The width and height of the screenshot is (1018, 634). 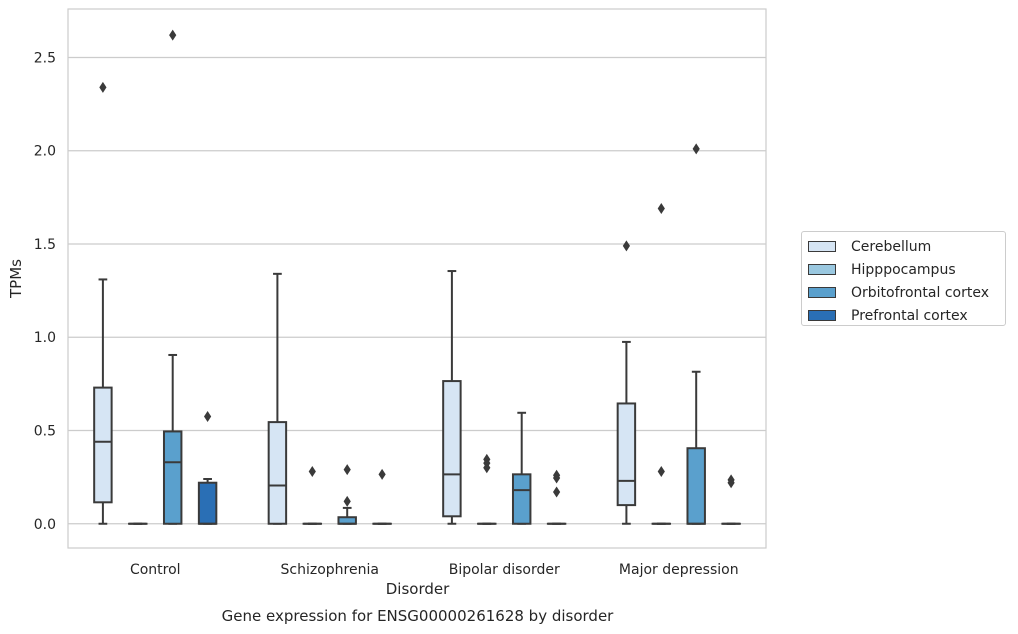 I want to click on y-tick-label: 0.5, so click(x=45, y=432).